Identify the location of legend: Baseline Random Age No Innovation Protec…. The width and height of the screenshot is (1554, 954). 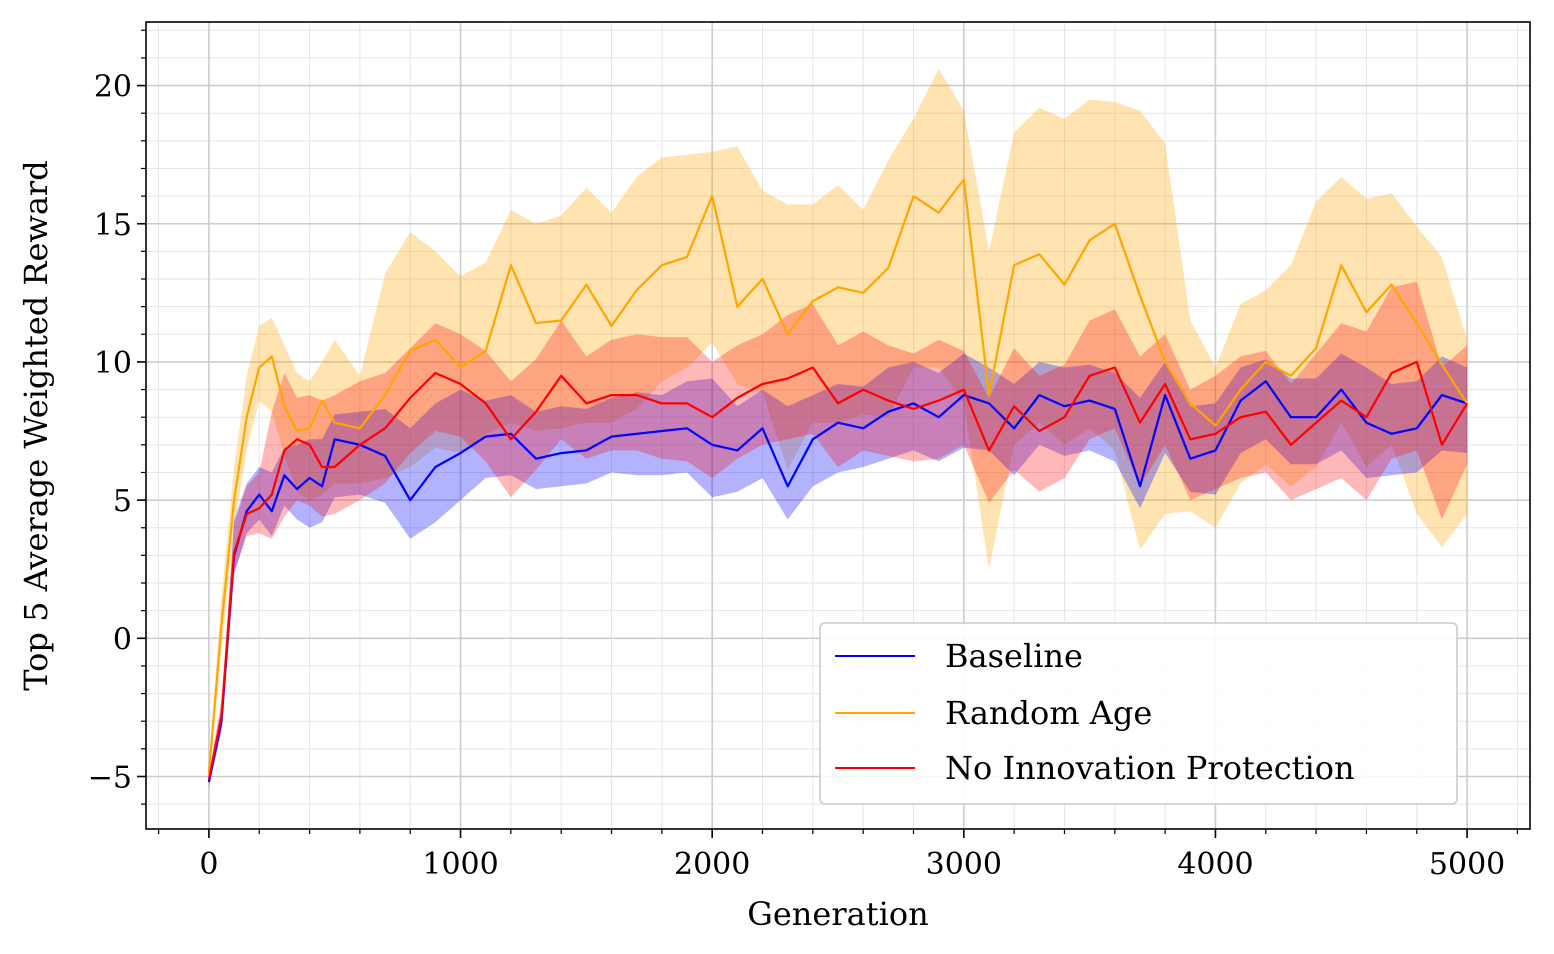
(1138, 713).